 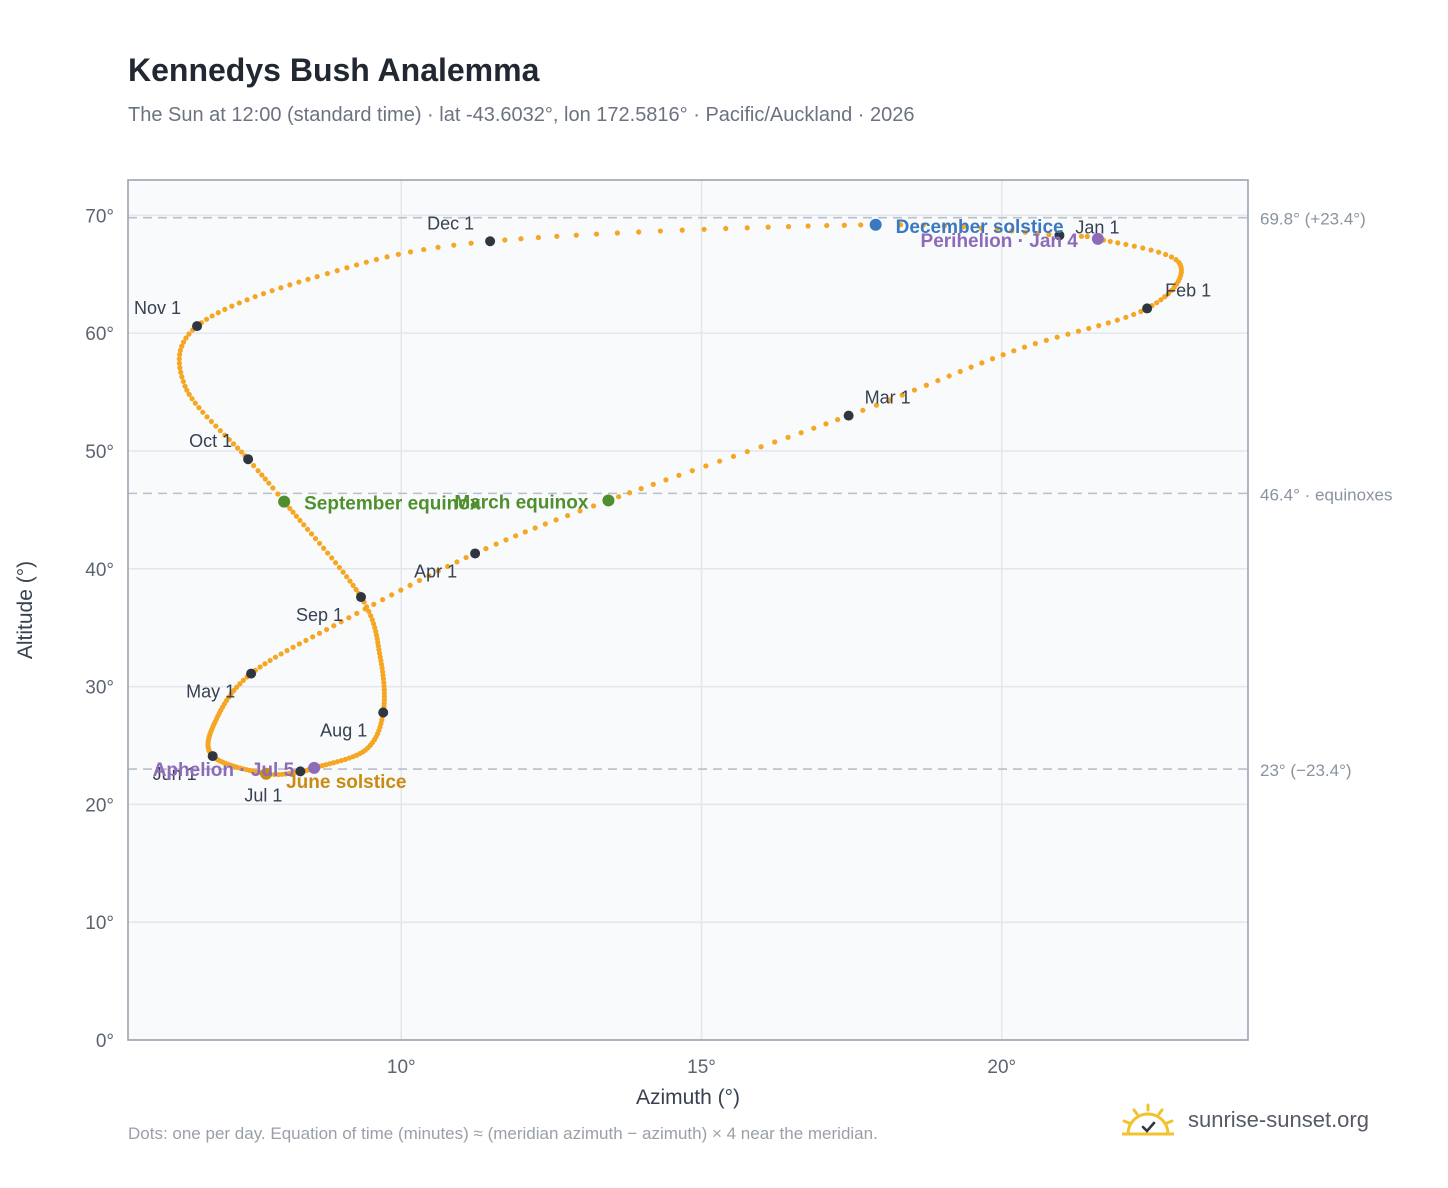 What do you see at coordinates (1306, 770) in the screenshot?
I see `reference-line-label: 23° (−23.4°)` at bounding box center [1306, 770].